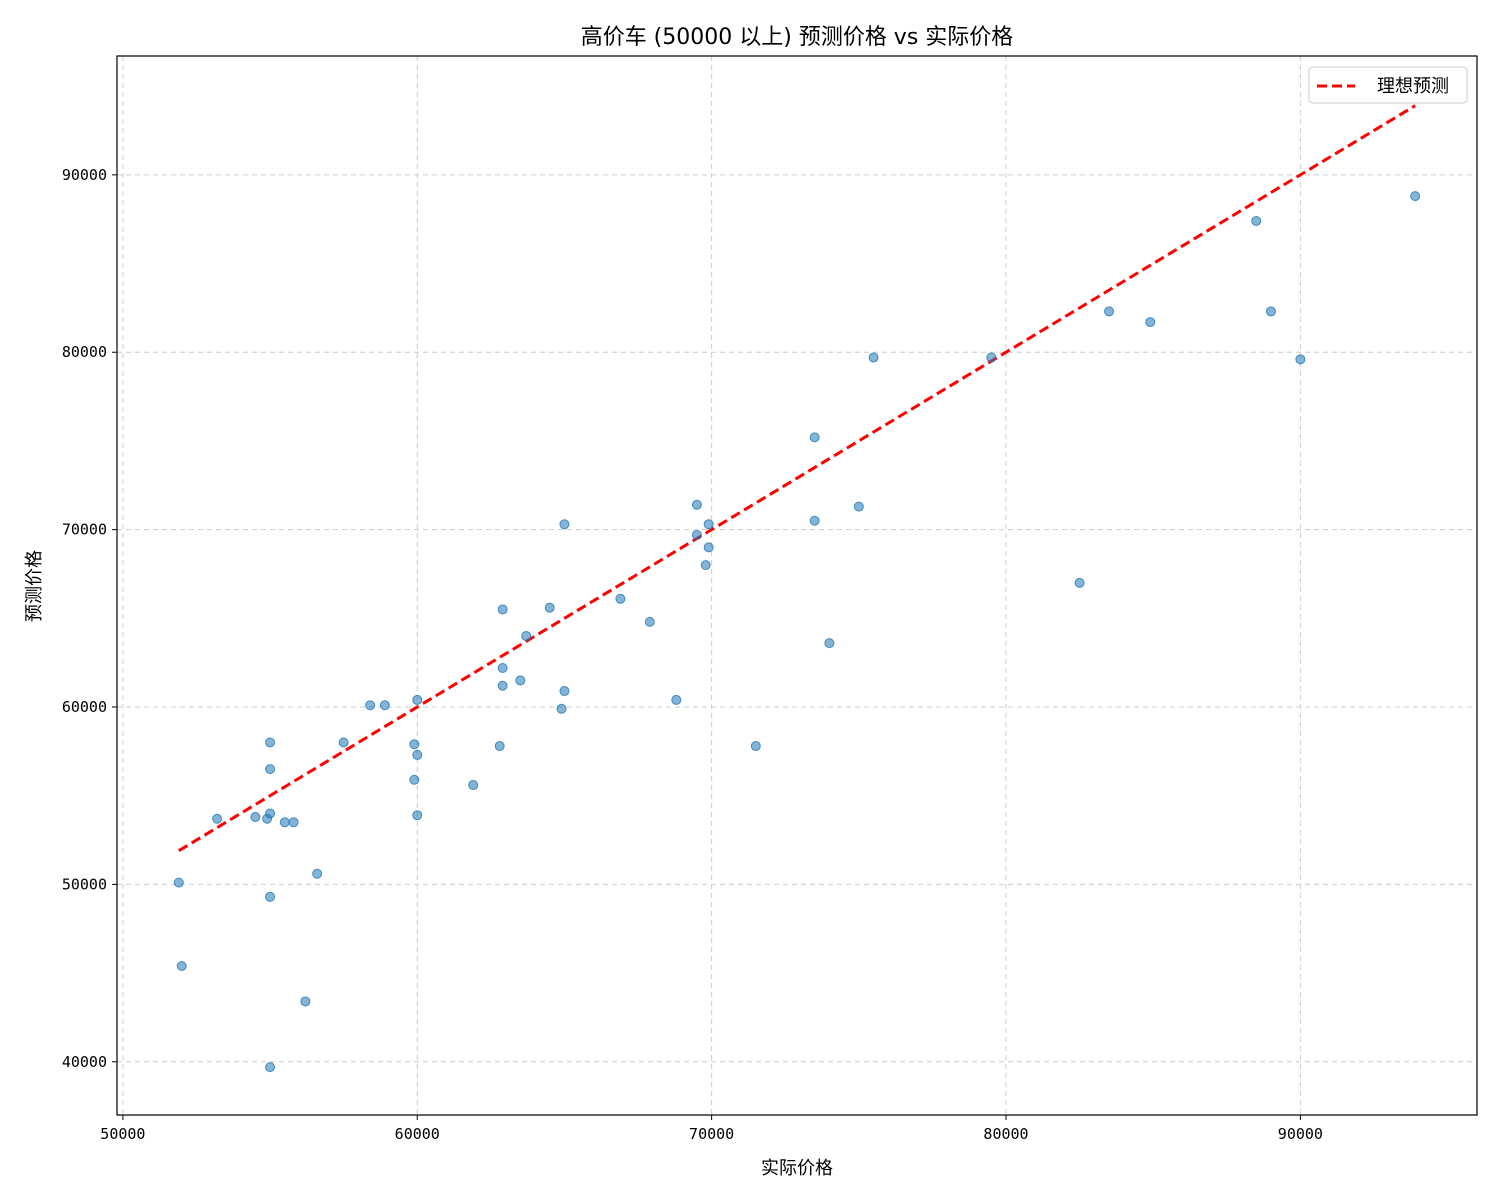 This screenshot has width=1500, height=1200. I want to click on y-tick-label: 40000, so click(84, 1062).